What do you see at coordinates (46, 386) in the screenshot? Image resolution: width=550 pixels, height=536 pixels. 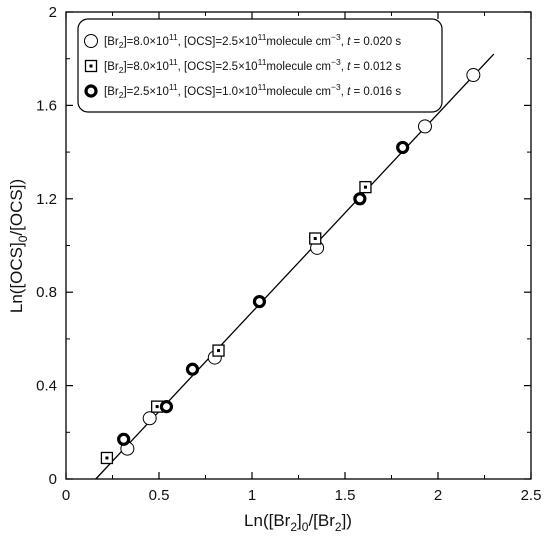 I see `y-tick-label: 0.4` at bounding box center [46, 386].